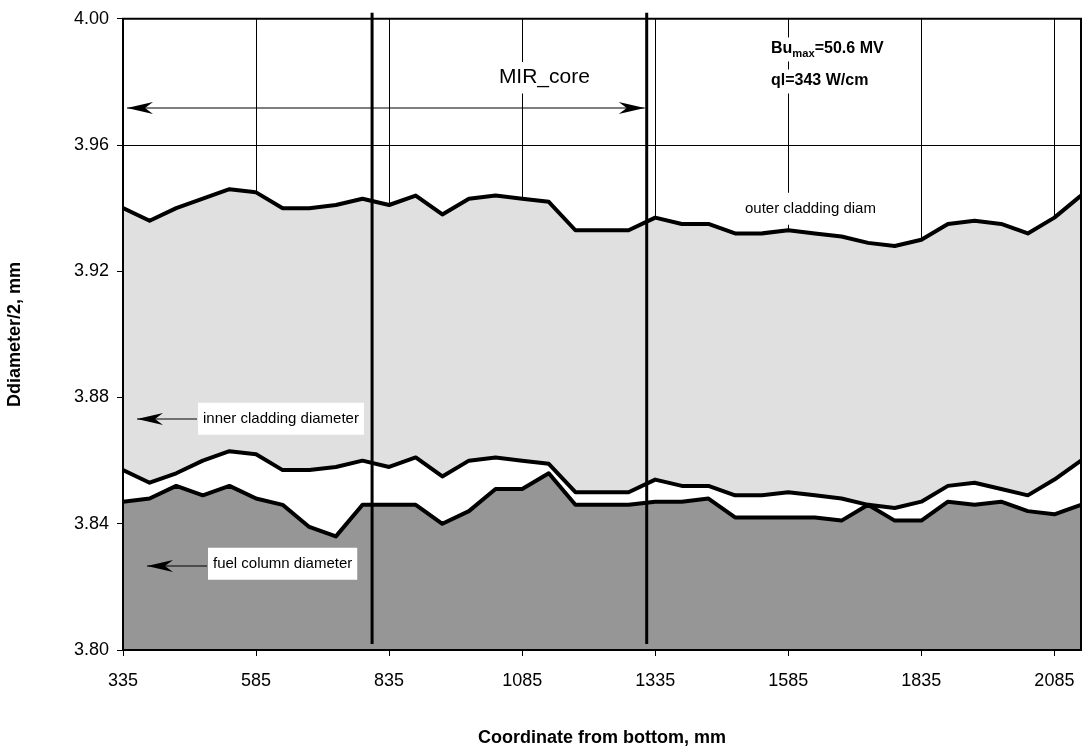 The image size is (1089, 753). Describe the element at coordinates (810, 207) in the screenshot. I see `series-label: outer cladding diam` at that location.